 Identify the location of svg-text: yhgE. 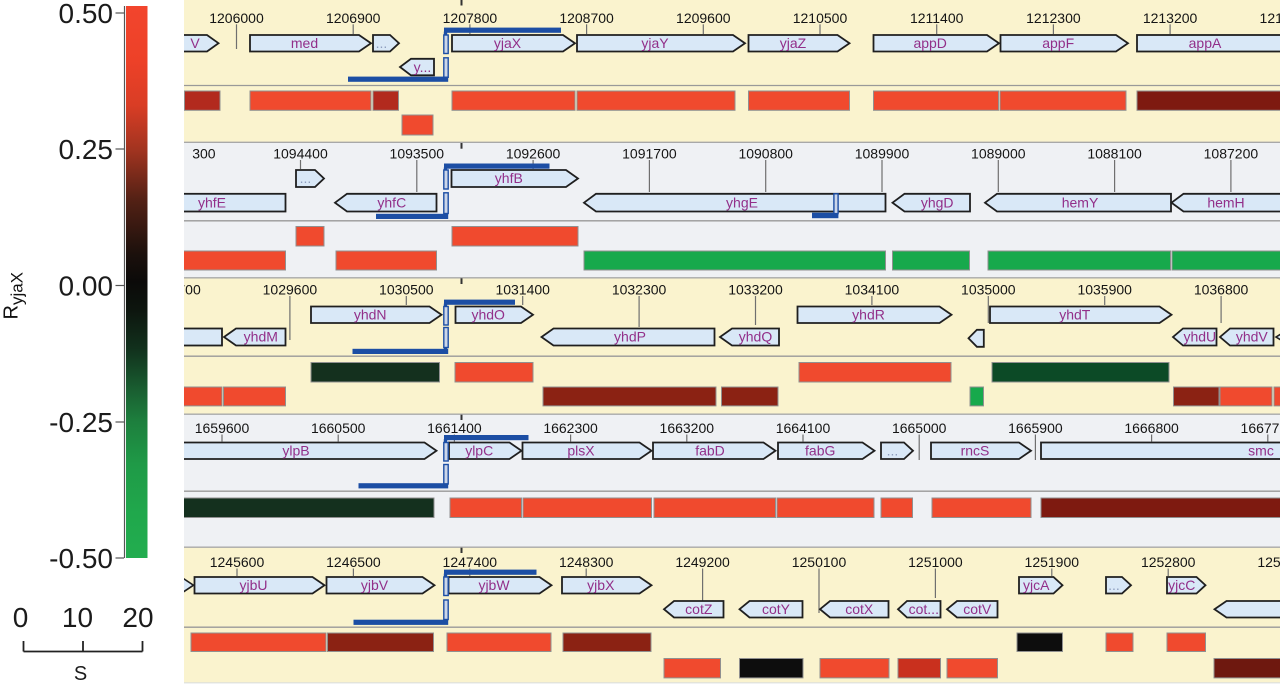
(742, 202).